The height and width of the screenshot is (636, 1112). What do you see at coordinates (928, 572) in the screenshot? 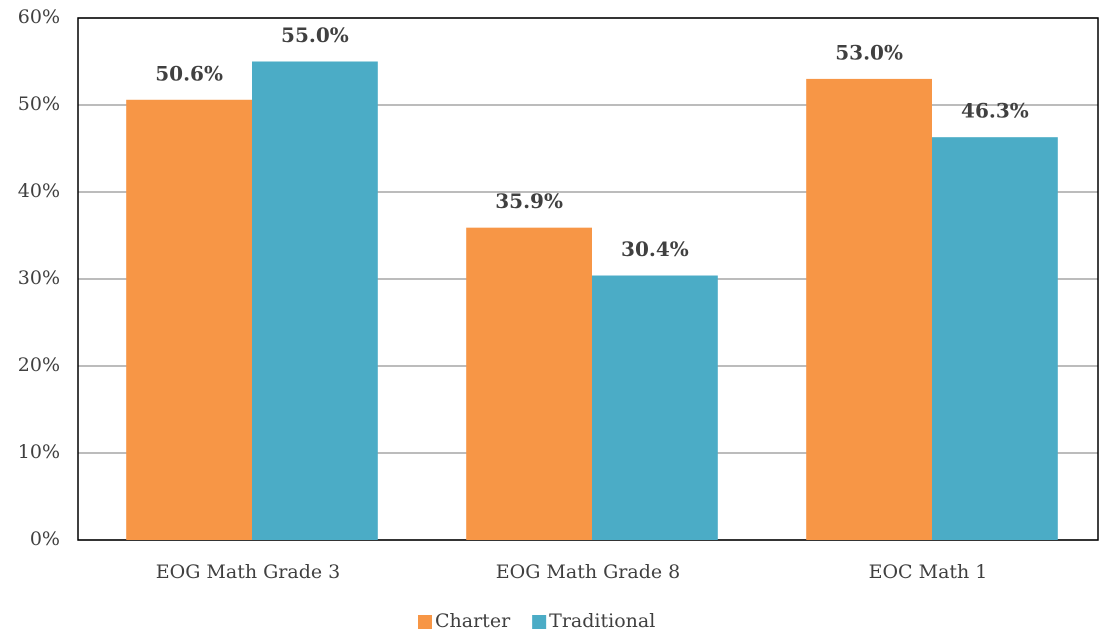
I see `x-tick-label: EOC Math 1` at bounding box center [928, 572].